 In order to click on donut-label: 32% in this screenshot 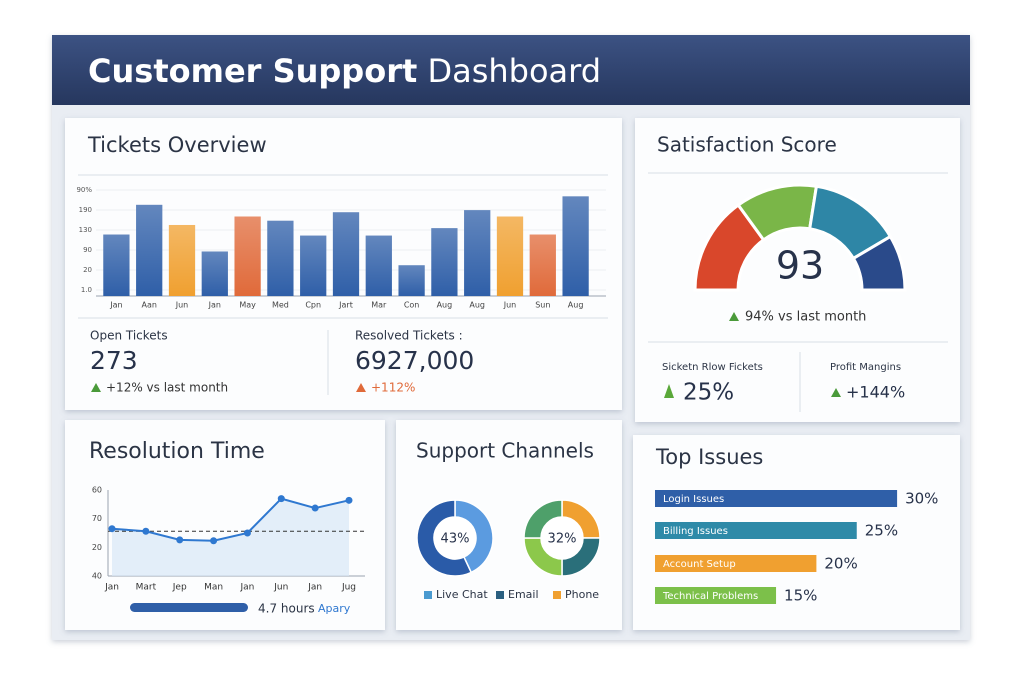, I will do `click(562, 539)`.